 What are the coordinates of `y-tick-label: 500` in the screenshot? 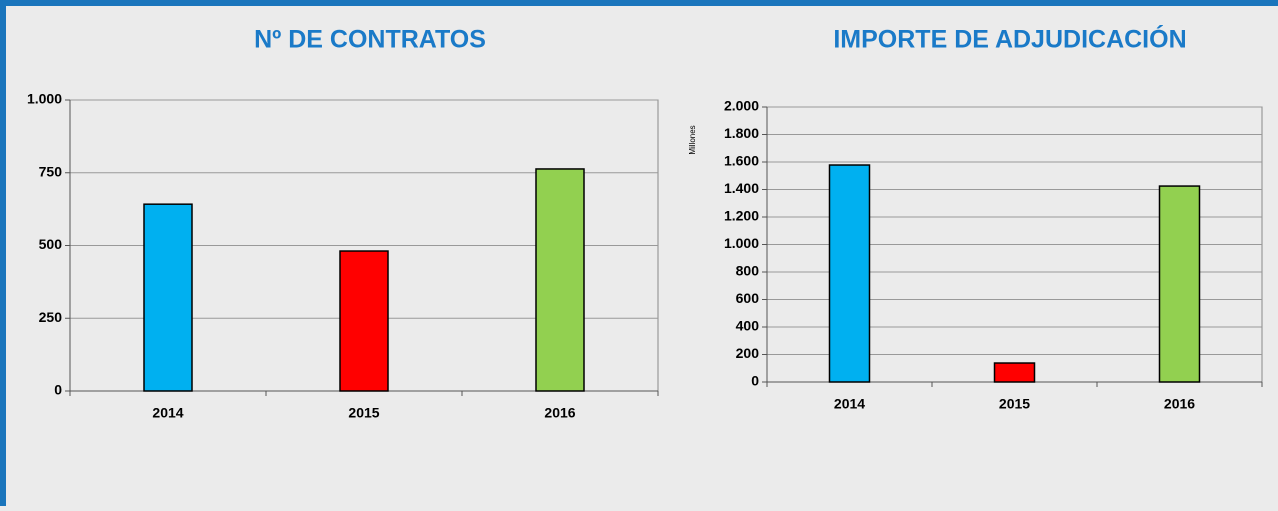 It's located at (51, 244).